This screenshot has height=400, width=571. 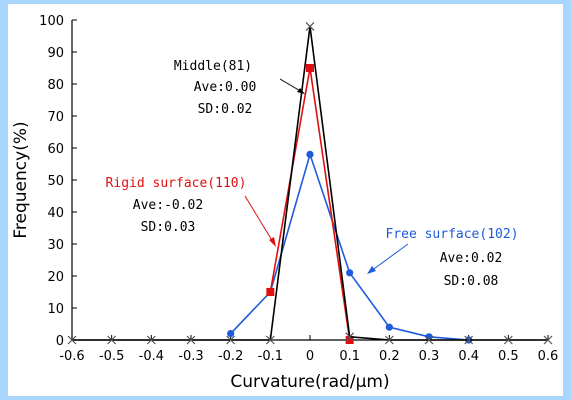 What do you see at coordinates (508, 356) in the screenshot?
I see `x-tick-label: 0.5` at bounding box center [508, 356].